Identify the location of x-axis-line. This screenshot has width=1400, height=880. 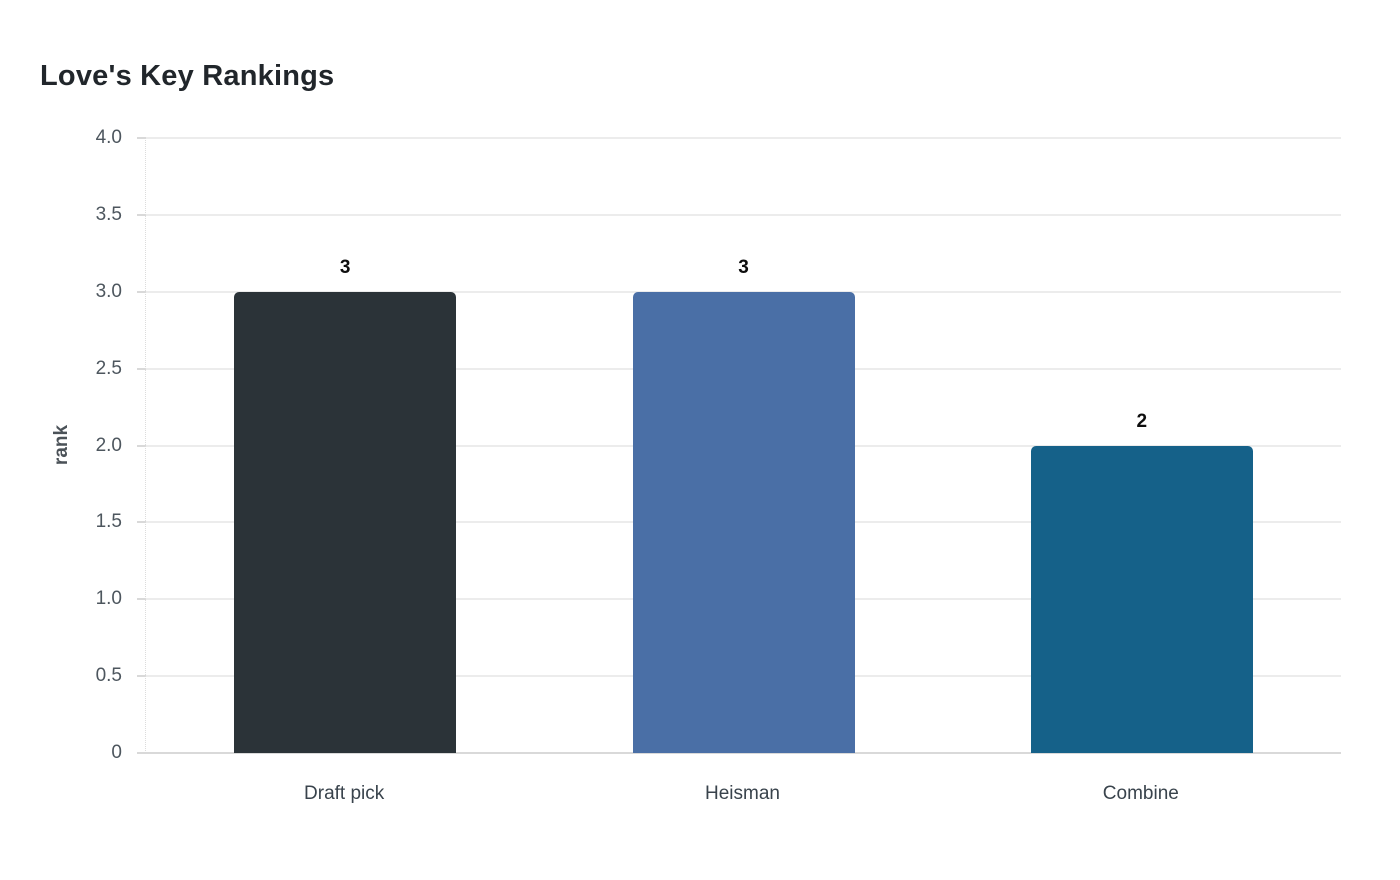
(743, 753).